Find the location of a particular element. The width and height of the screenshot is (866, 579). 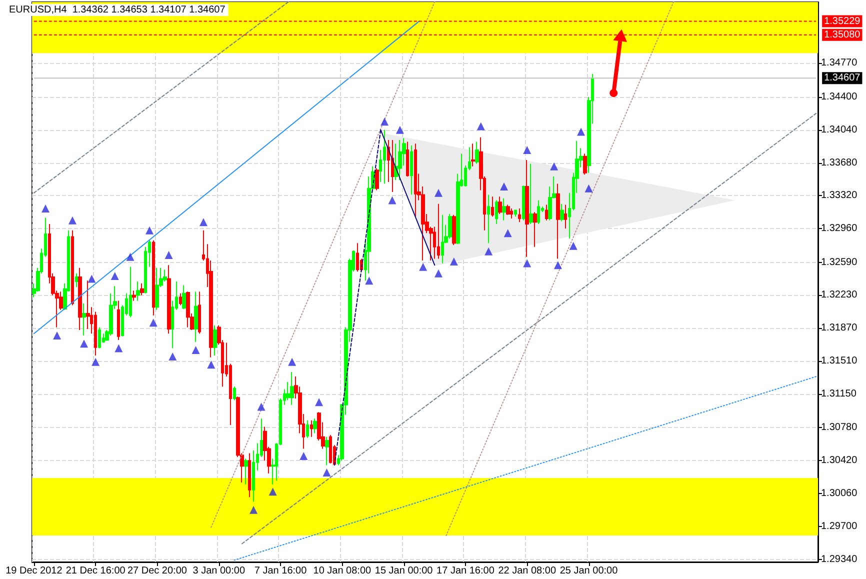

y-tick-label: 1.32230 is located at coordinates (839, 295).